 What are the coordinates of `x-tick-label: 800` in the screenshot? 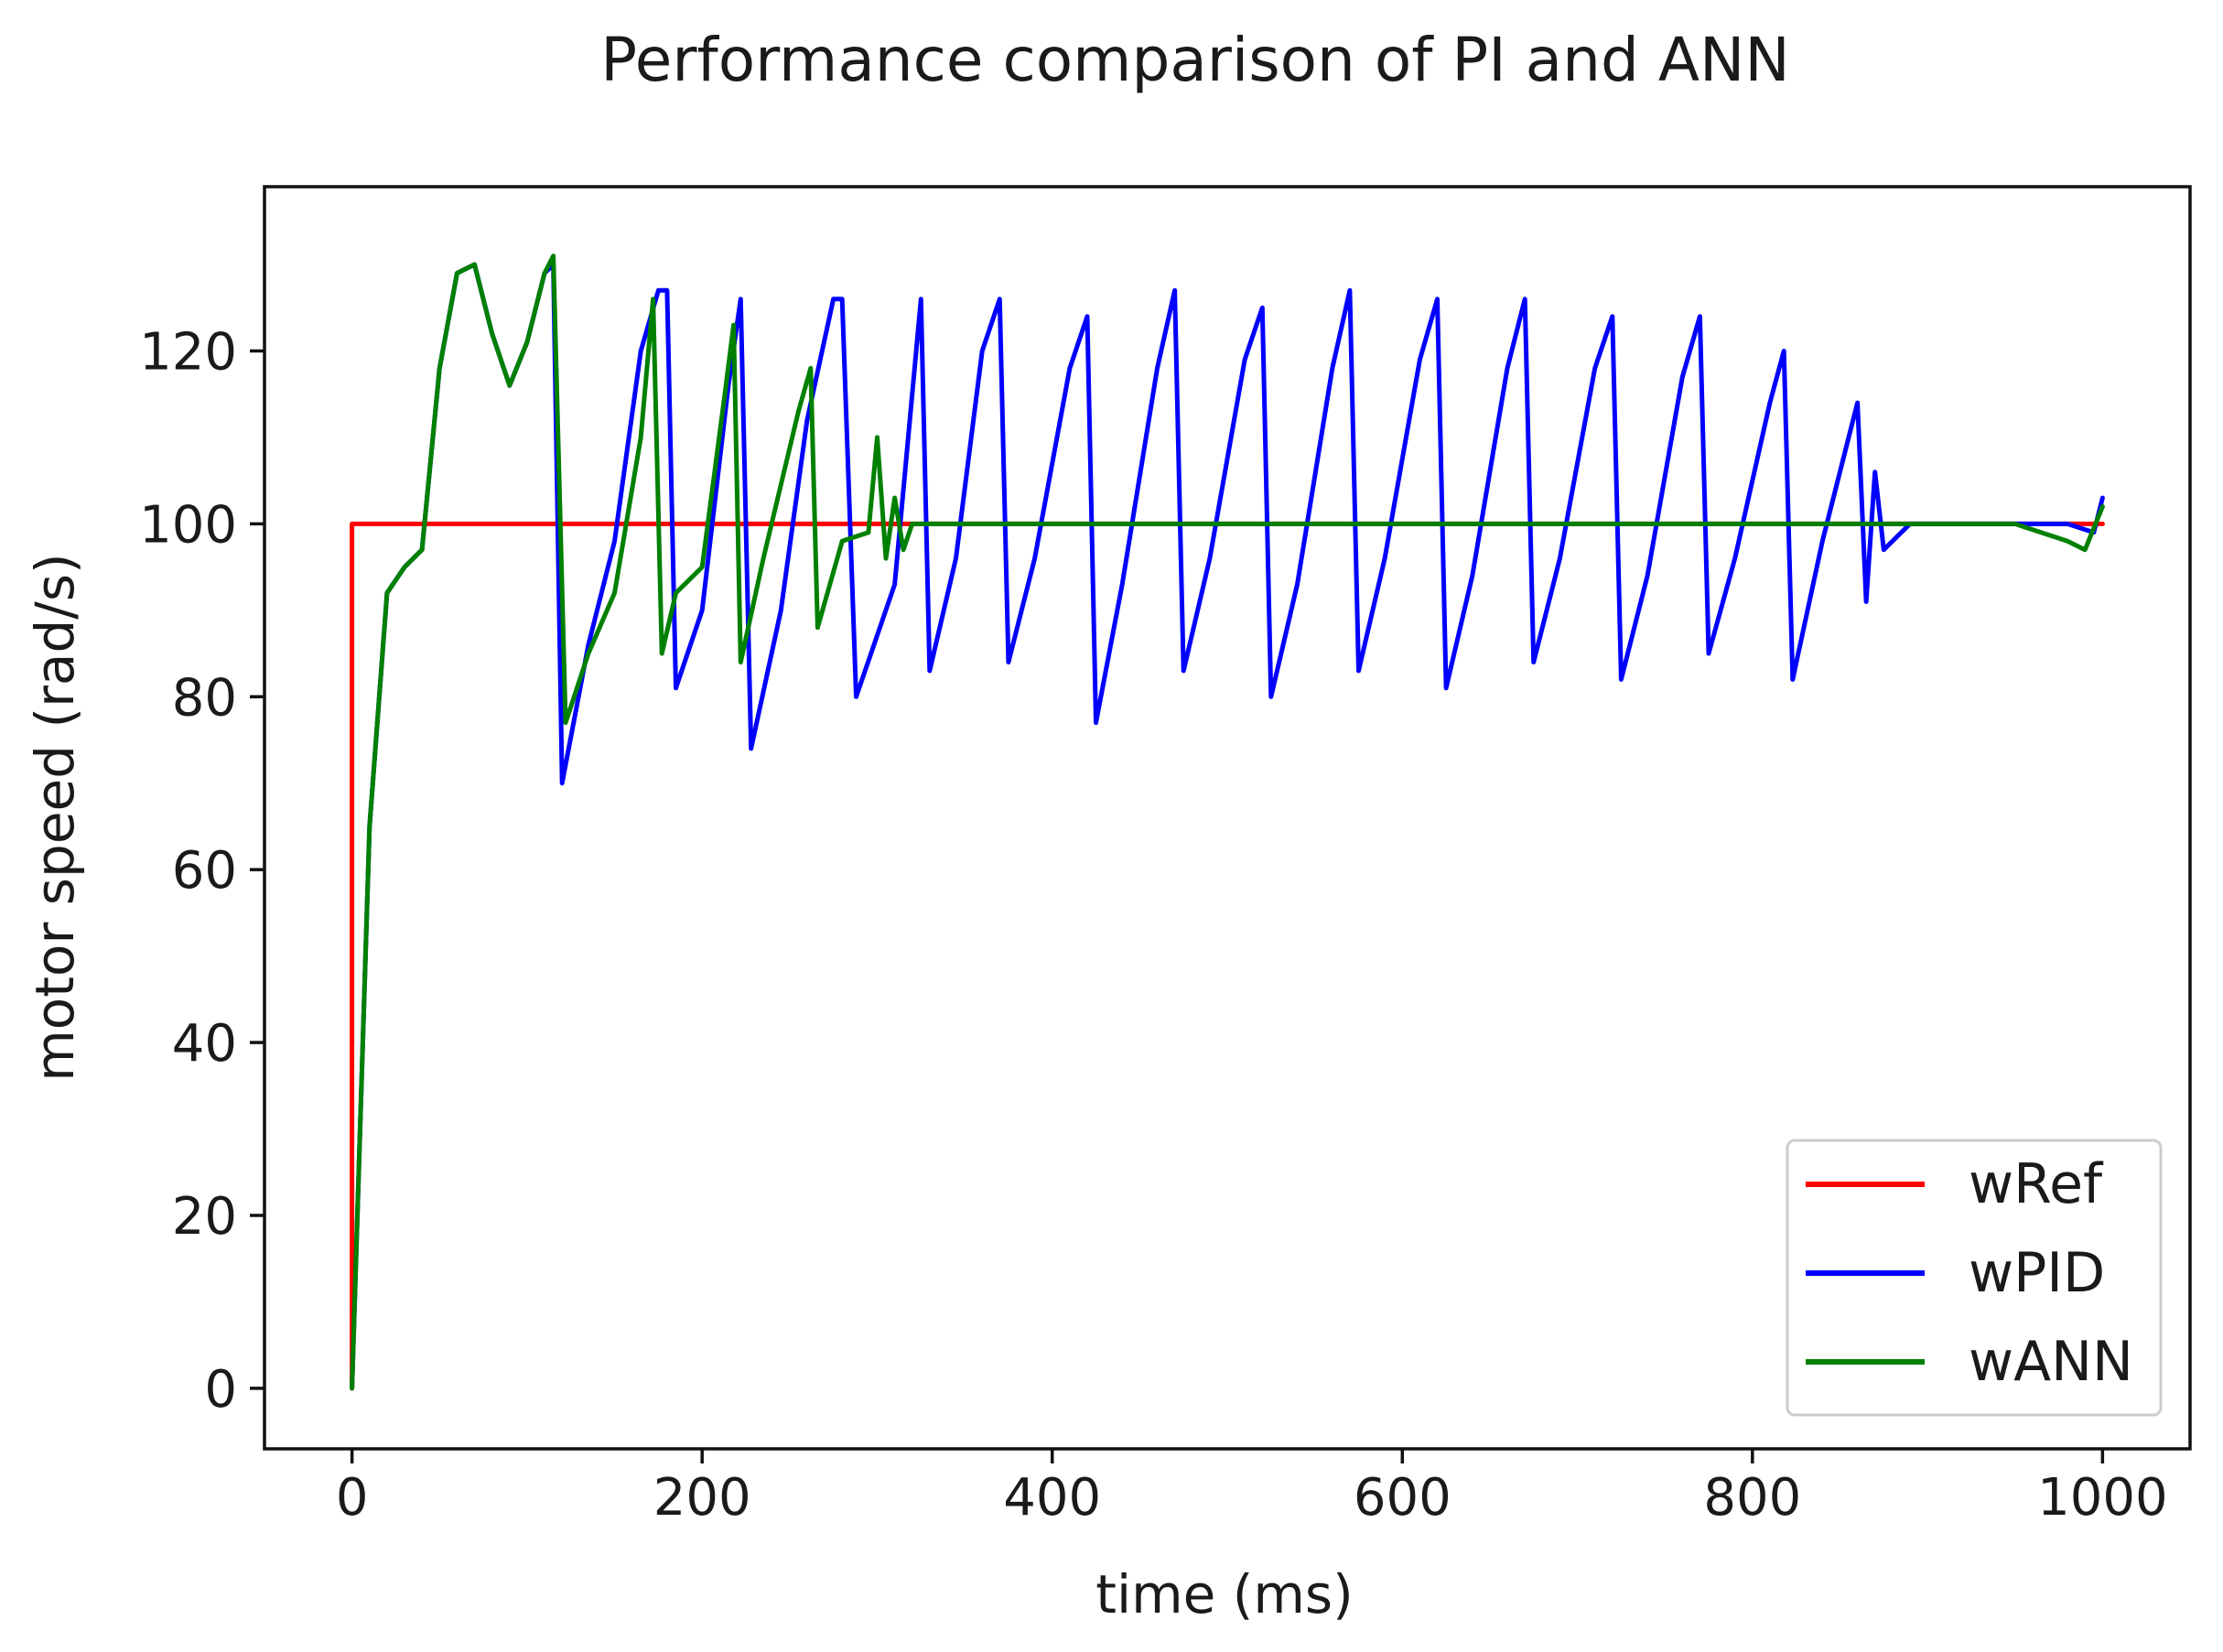 It's located at (1752, 1498).